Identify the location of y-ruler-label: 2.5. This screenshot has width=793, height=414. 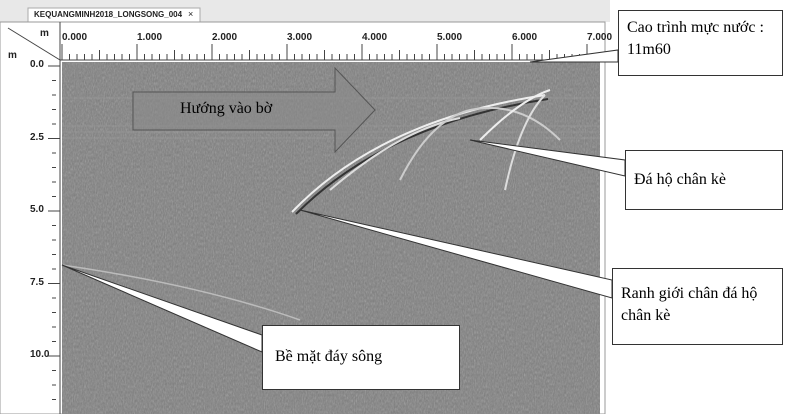
(37, 137).